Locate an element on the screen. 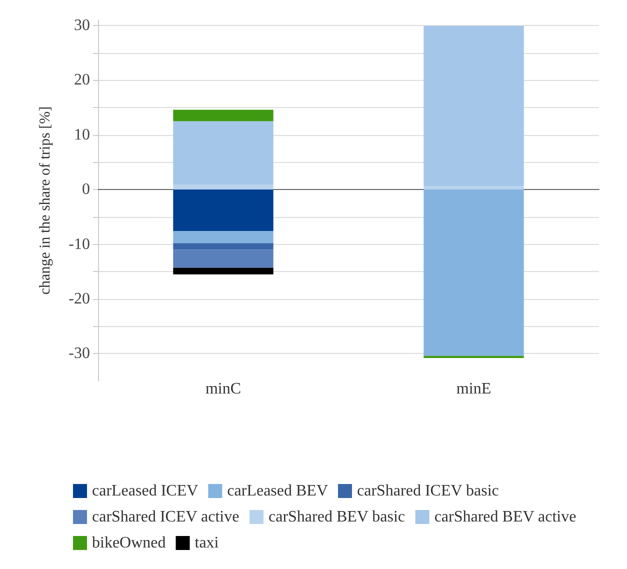 This screenshot has height=569, width=627. legend-label: carLeased BEV is located at coordinates (277, 491).